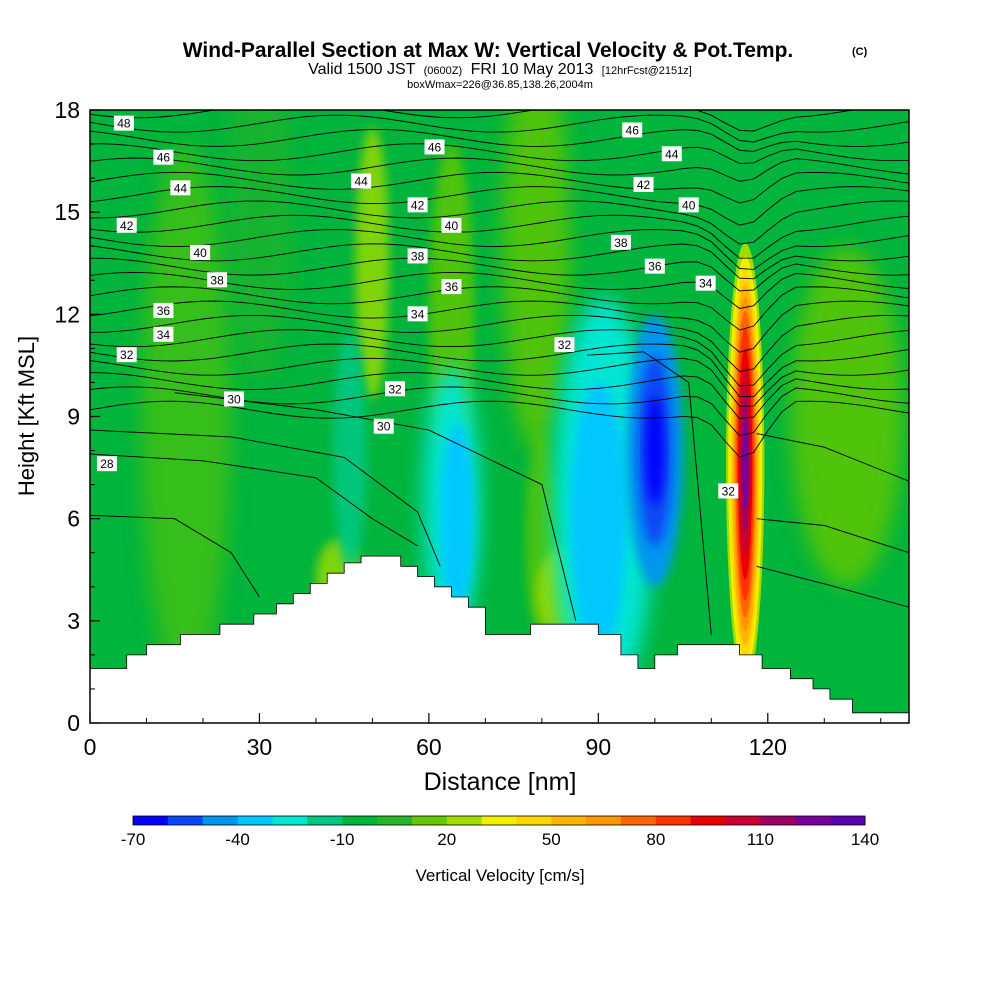  Describe the element at coordinates (73, 621) in the screenshot. I see `y-tick-label: 3` at that location.